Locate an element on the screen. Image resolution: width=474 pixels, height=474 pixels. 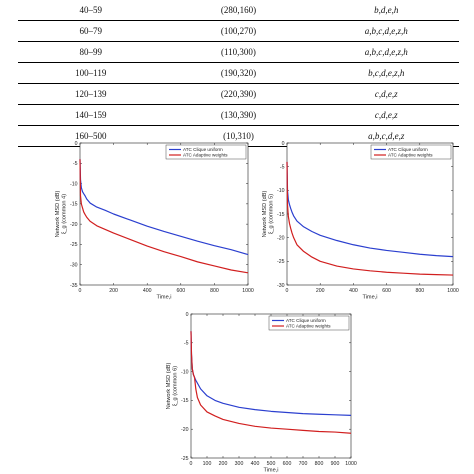
table-cell: (190,320) is located at coordinates (238, 73).